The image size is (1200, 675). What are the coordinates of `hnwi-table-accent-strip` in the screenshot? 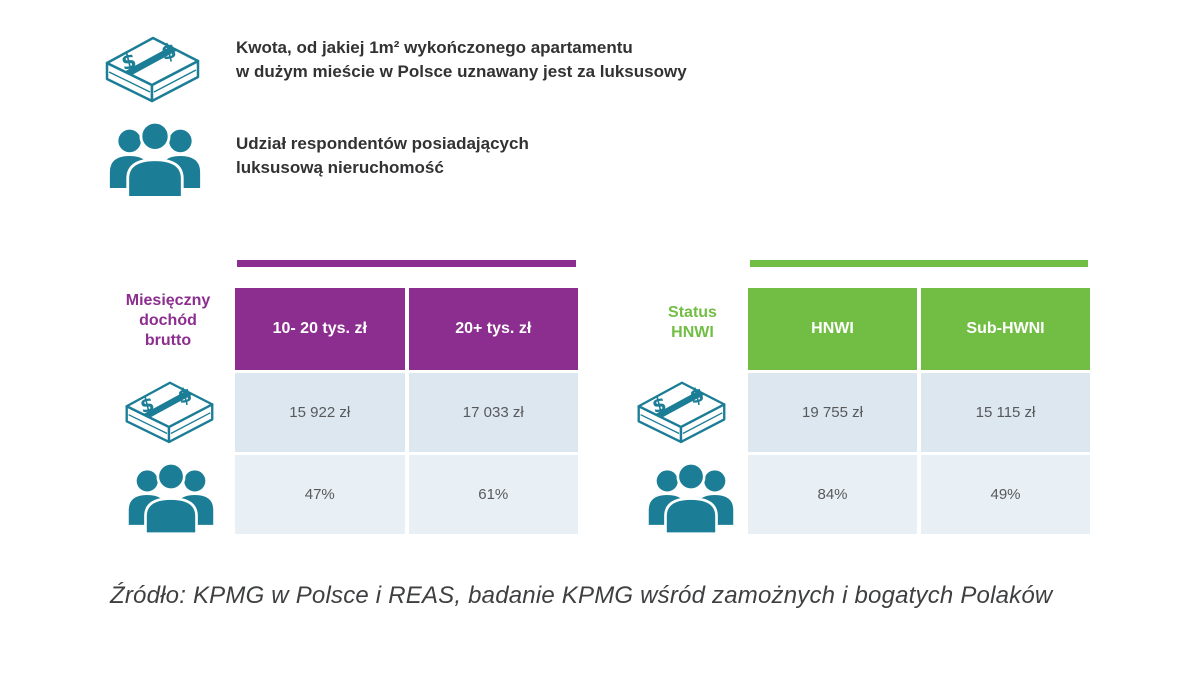 It's located at (919, 263).